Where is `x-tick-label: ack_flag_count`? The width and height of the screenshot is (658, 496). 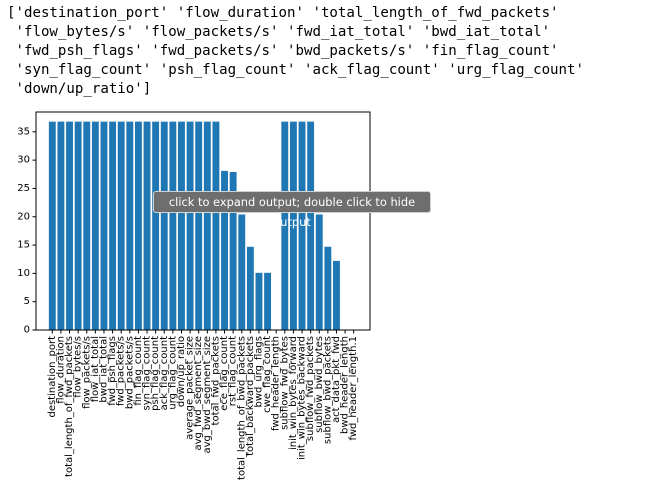
x-tick-label: ack_flag_count is located at coordinates (164, 373).